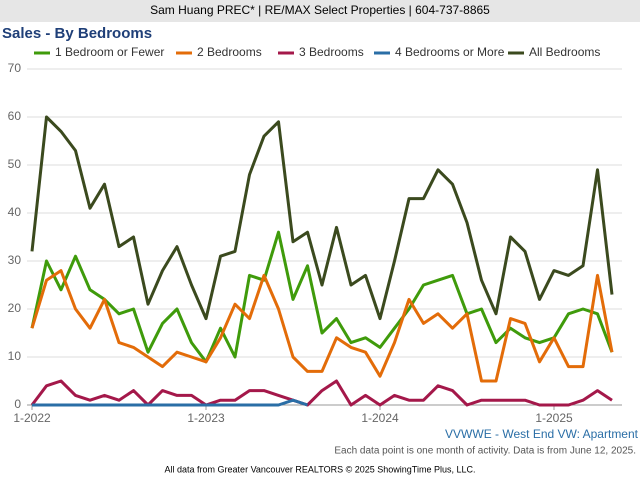  What do you see at coordinates (450, 52) in the screenshot?
I see `legend-label: 4 Bedrooms or More` at bounding box center [450, 52].